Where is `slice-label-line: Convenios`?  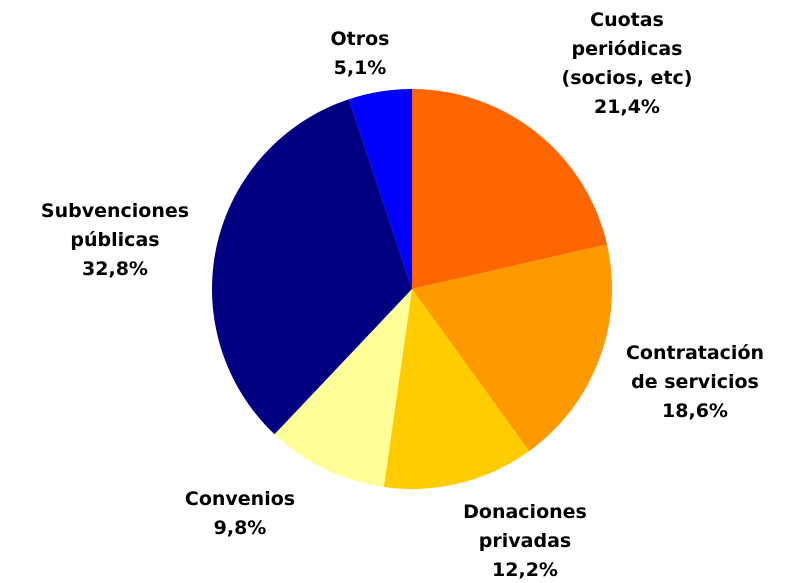
slice-label-line: Convenios is located at coordinates (240, 499).